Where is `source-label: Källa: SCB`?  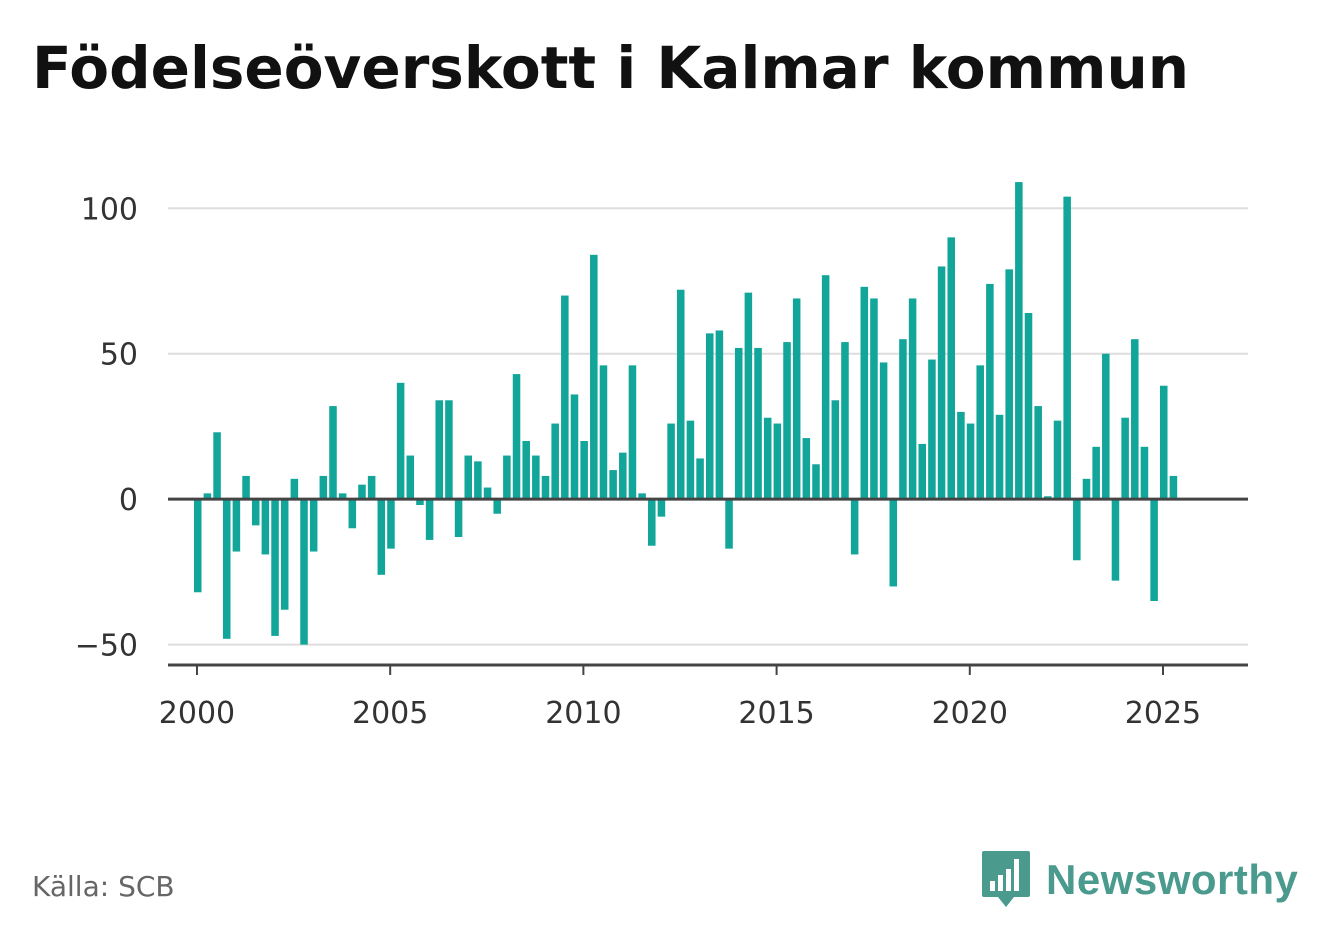
source-label: Källa: SCB is located at coordinates (103, 886).